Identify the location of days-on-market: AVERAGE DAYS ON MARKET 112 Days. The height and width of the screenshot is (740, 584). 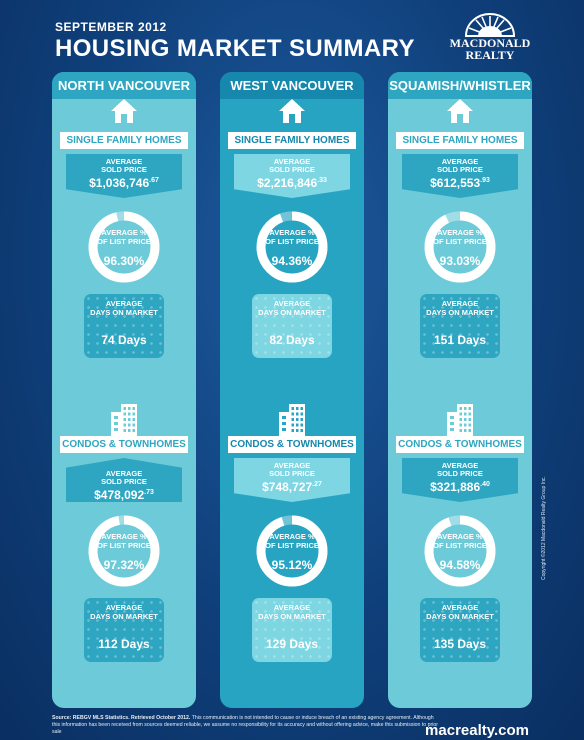
(124, 630).